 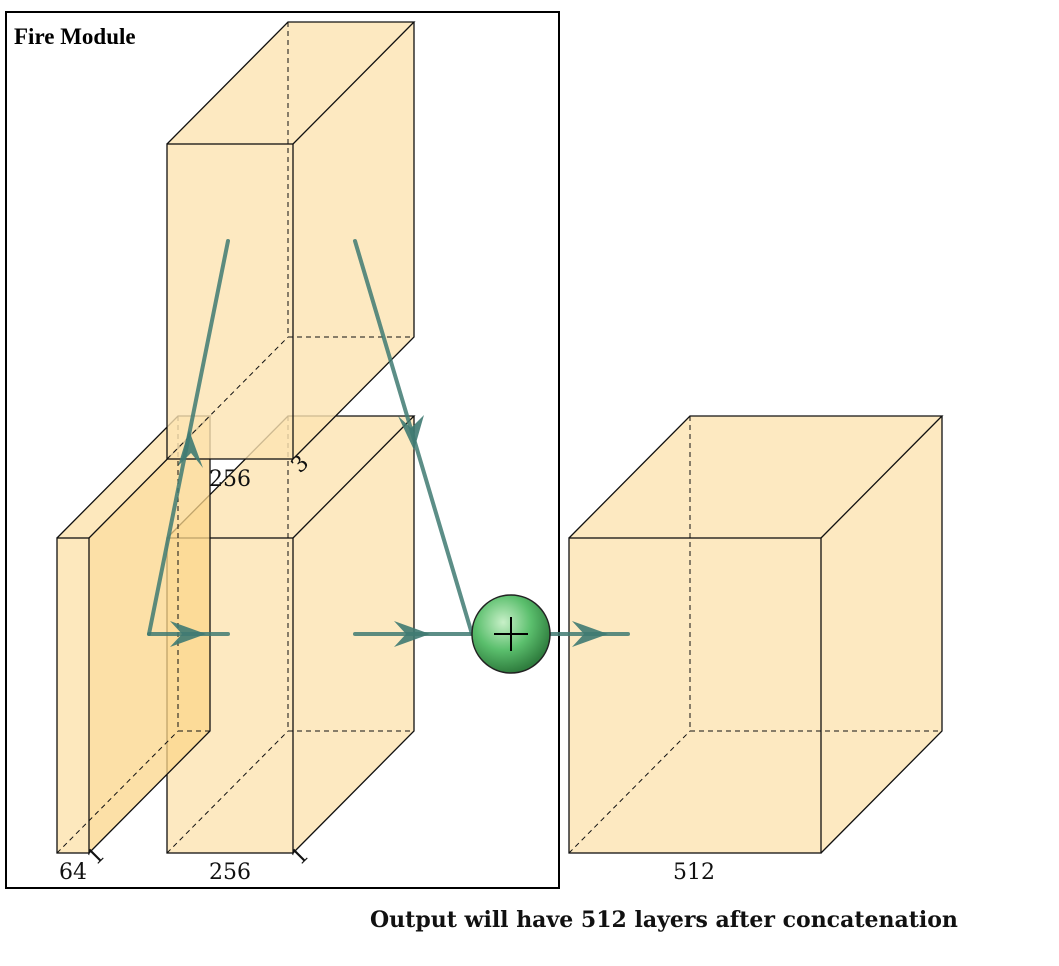 What do you see at coordinates (411, 432) in the screenshot?
I see `arrowhead-down` at bounding box center [411, 432].